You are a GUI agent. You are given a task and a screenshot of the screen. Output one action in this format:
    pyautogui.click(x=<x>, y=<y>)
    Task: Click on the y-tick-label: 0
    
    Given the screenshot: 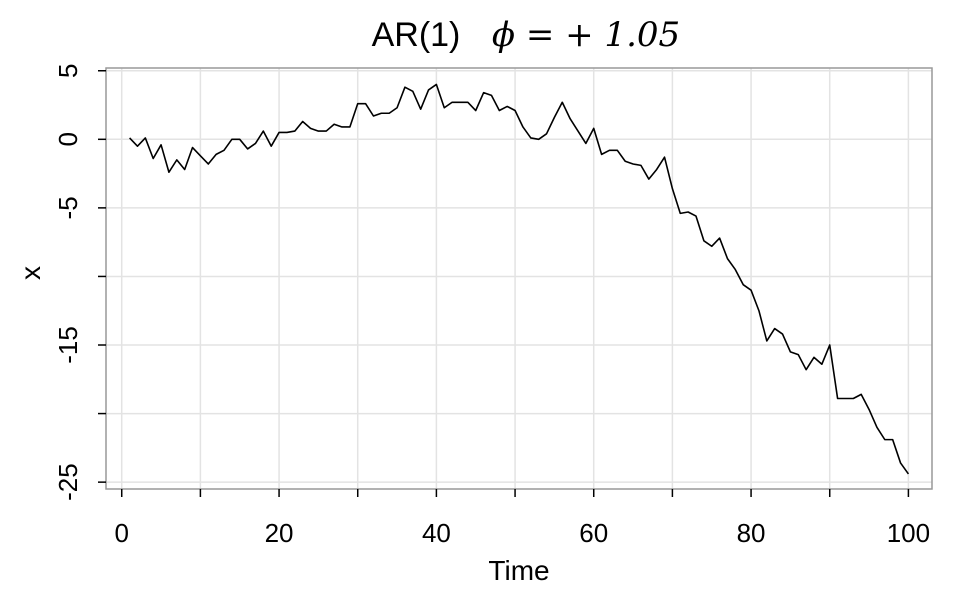 What is the action you would take?
    pyautogui.click(x=68, y=139)
    